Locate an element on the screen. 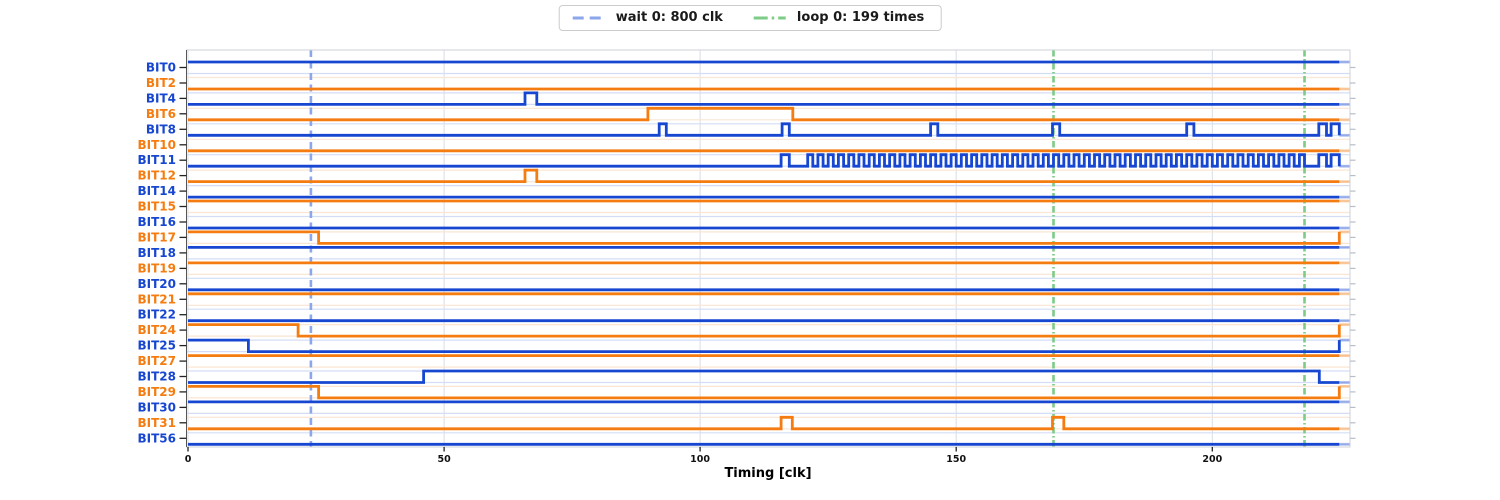 The width and height of the screenshot is (1500, 500). y-label-BIT56: BIT56 is located at coordinates (157, 438).